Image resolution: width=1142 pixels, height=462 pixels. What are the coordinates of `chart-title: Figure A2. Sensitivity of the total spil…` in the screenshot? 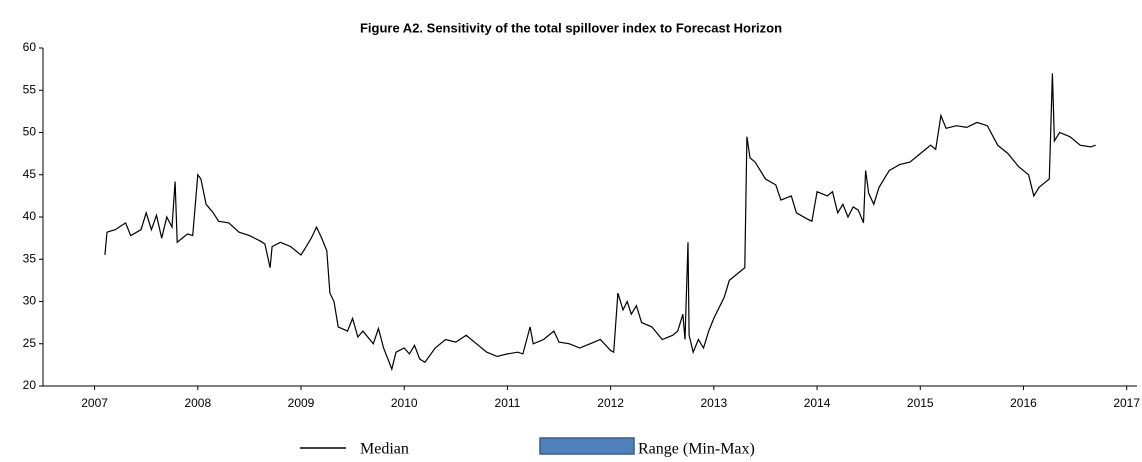 It's located at (571, 27).